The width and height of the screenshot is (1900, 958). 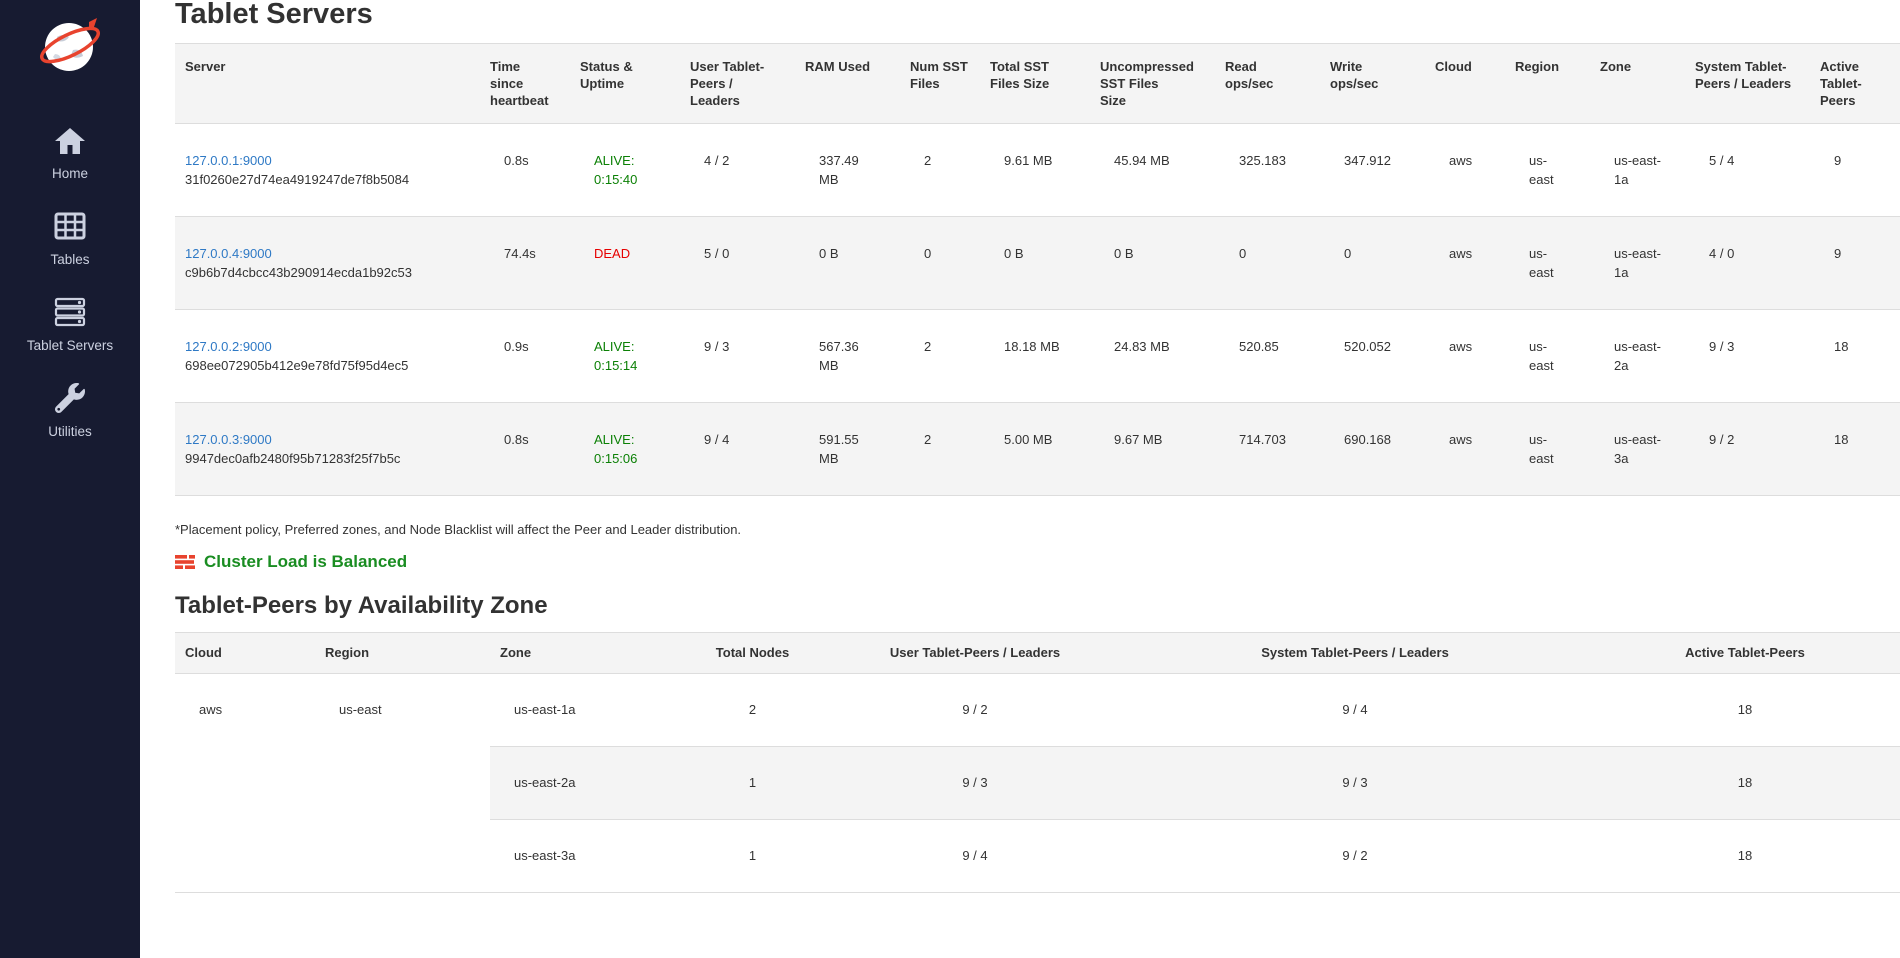 I want to click on cluster-load-status: Cluster Load is Balanced, so click(x=1037, y=562).